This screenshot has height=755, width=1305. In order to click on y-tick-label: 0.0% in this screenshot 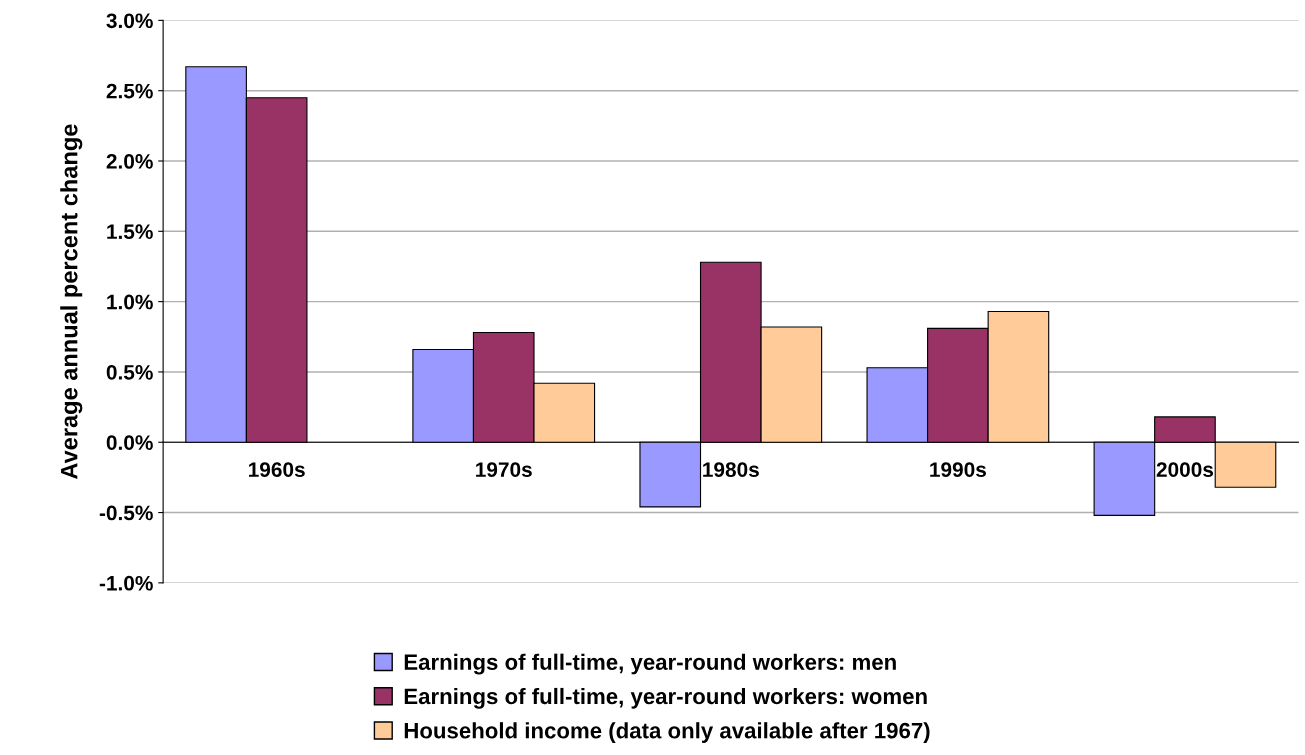, I will do `click(129, 442)`.